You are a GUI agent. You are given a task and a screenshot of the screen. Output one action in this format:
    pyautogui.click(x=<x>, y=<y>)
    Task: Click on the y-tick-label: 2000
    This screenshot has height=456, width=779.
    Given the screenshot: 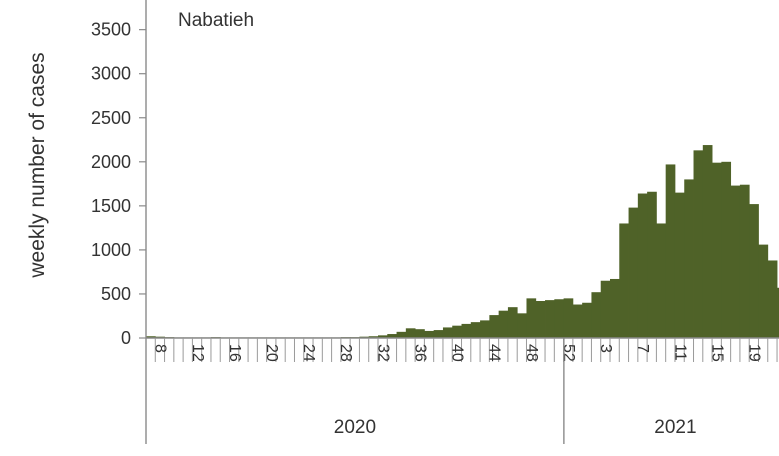 What is the action you would take?
    pyautogui.click(x=111, y=162)
    